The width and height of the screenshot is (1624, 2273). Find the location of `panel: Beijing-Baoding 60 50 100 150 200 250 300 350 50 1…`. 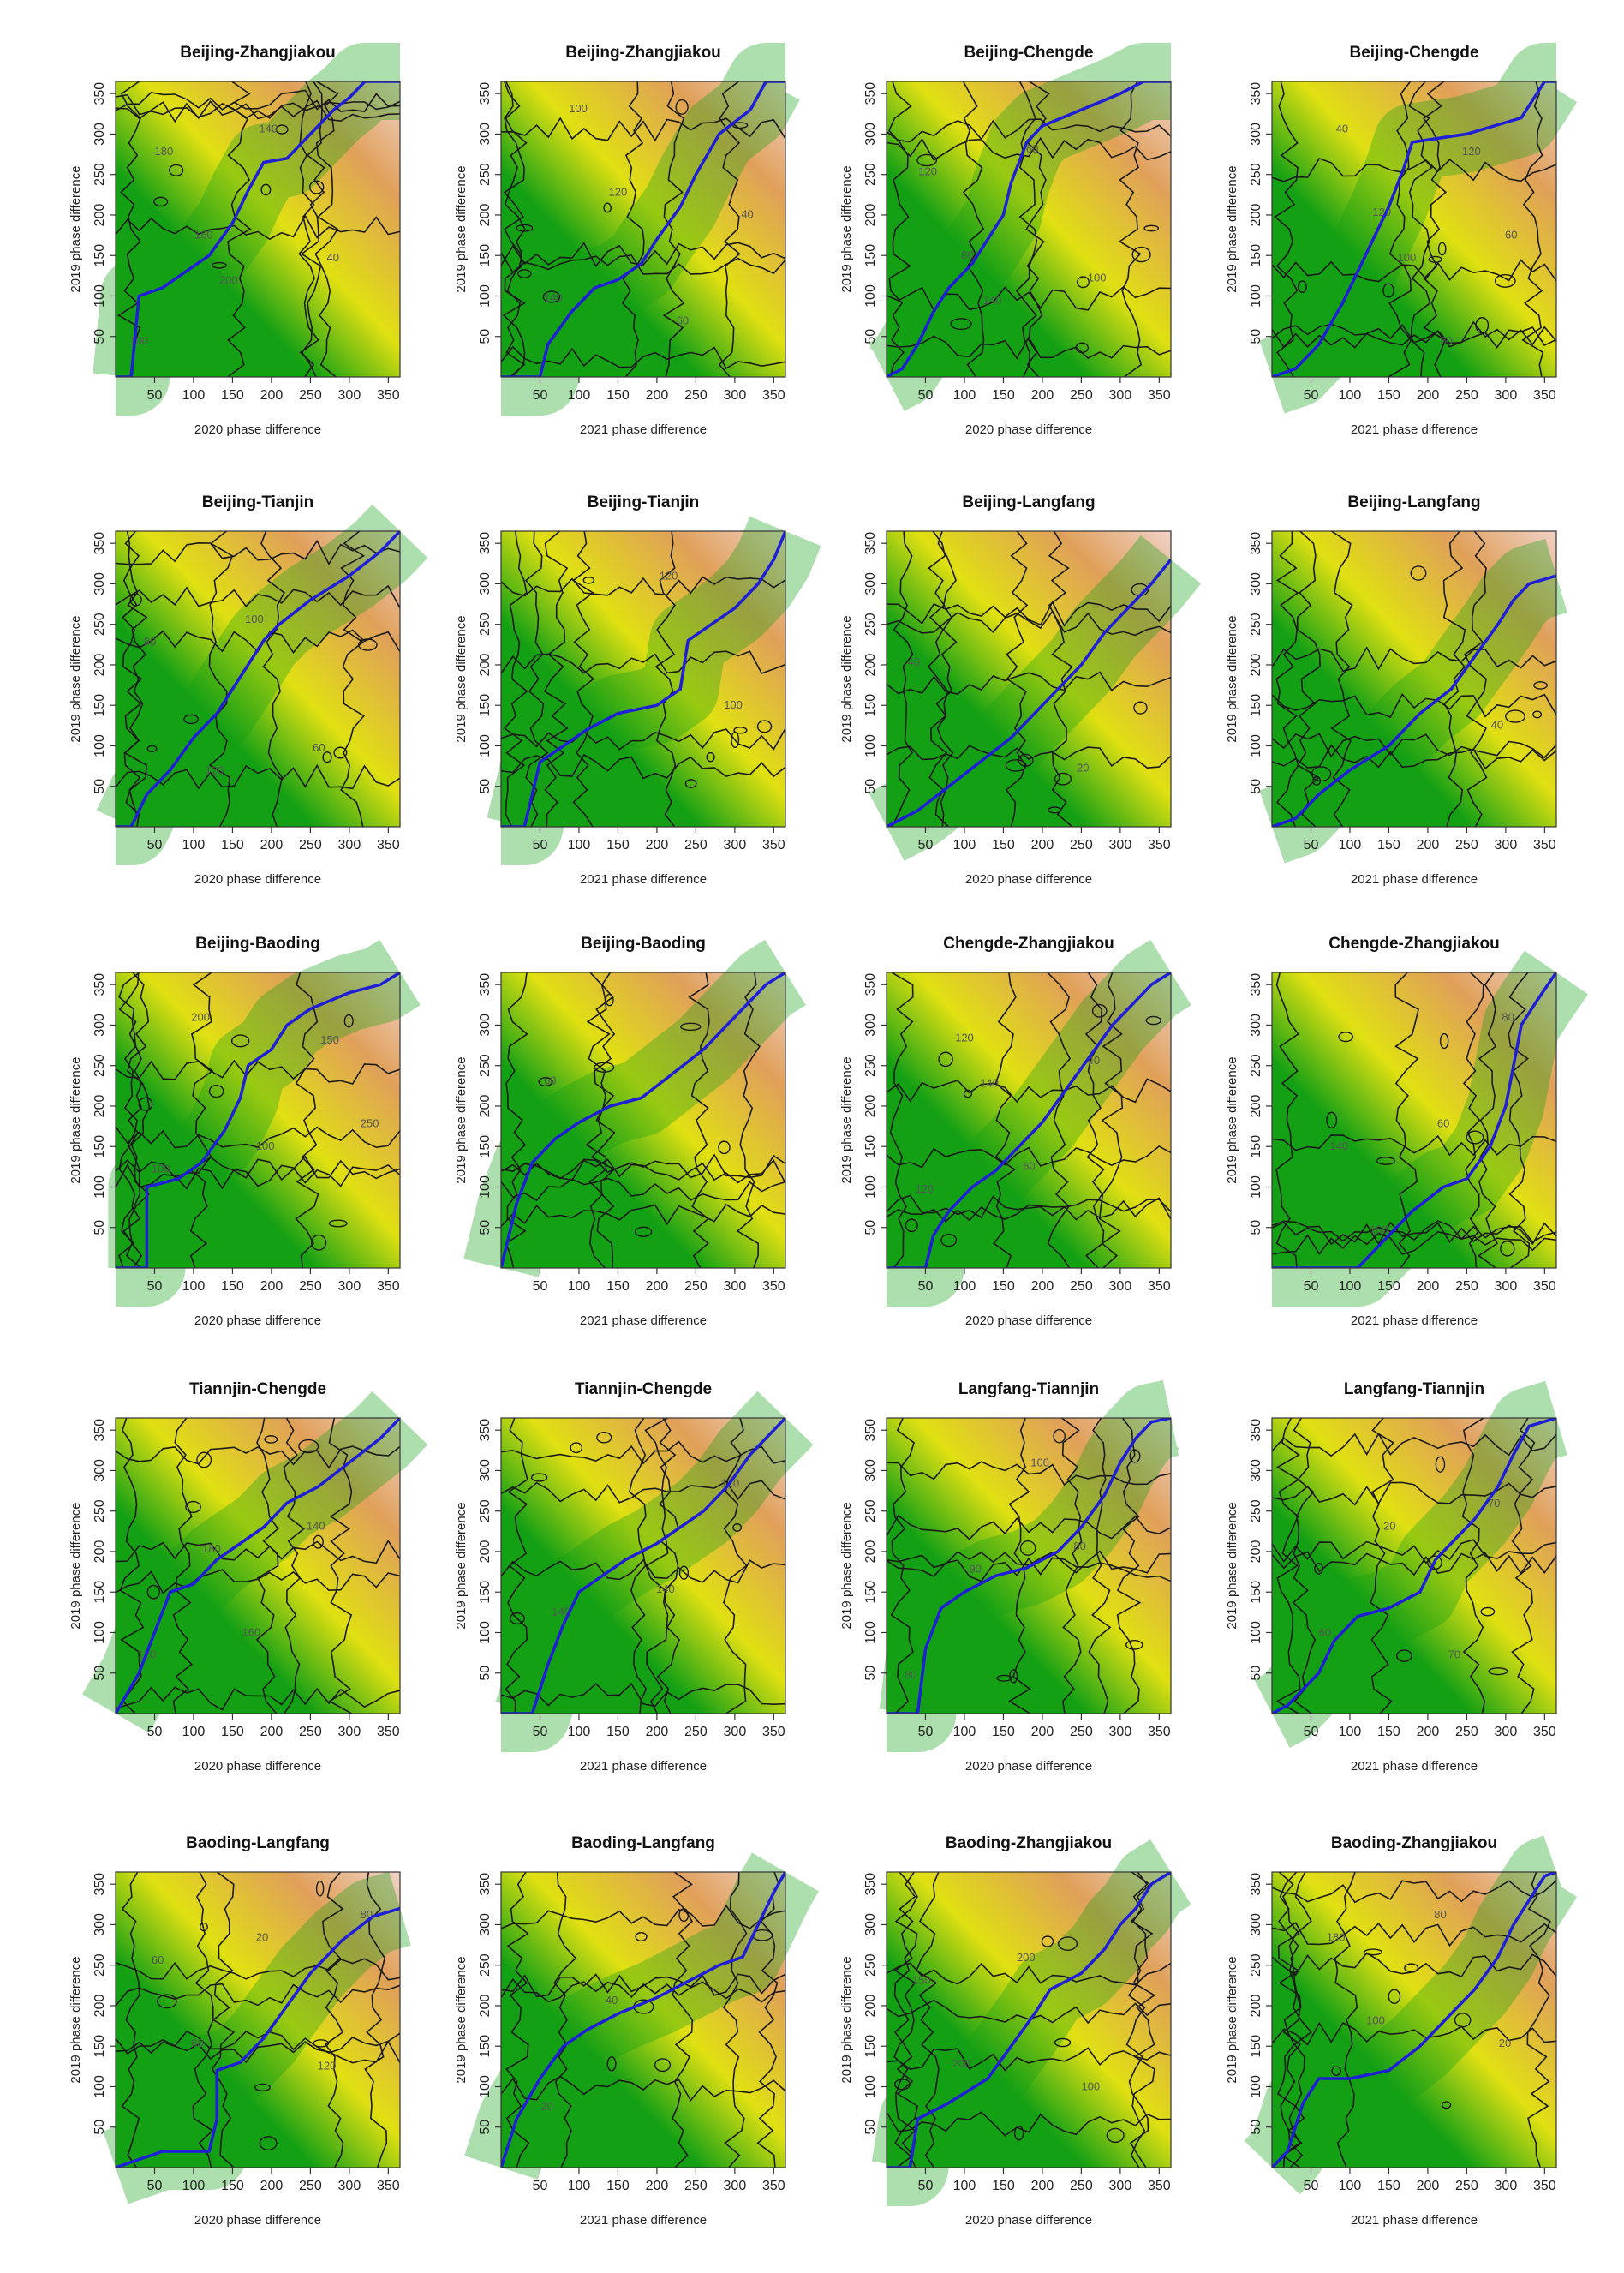

panel: Beijing-Baoding 60 50 100 150 200 250 300 350 50 1… is located at coordinates (630, 1131).